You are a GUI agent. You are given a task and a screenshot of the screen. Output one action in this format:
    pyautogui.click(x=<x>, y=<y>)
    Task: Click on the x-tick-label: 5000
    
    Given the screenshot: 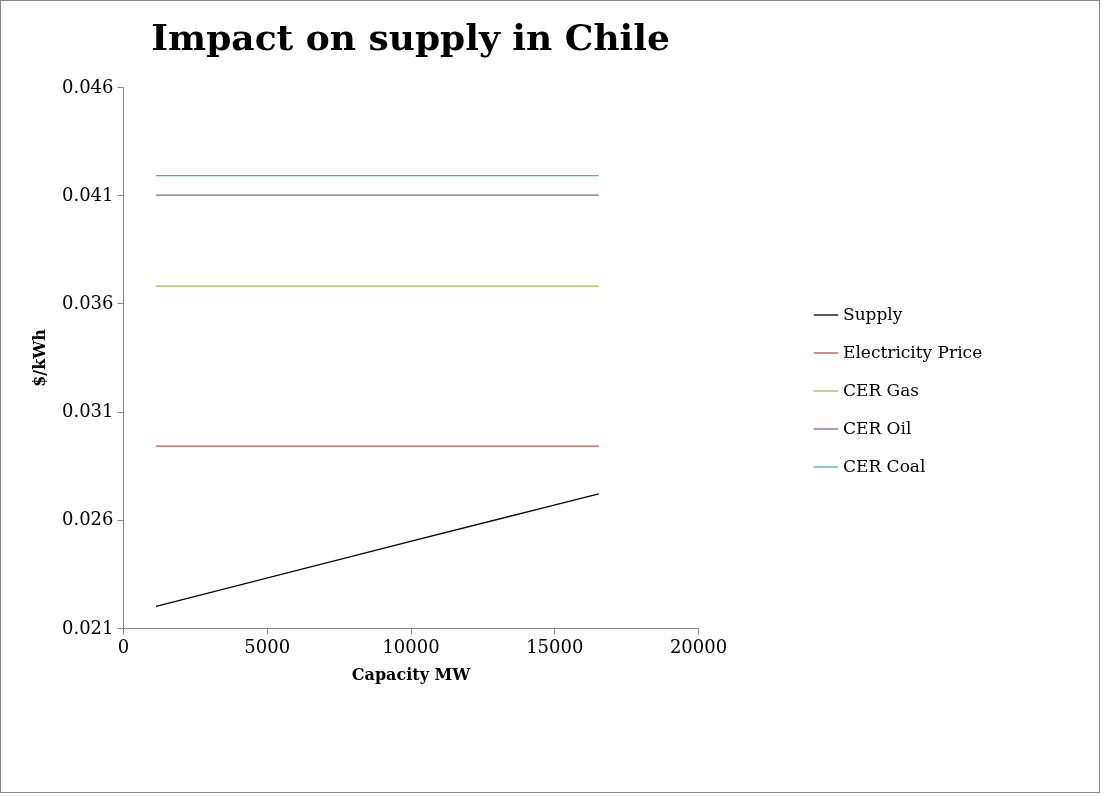 What is the action you would take?
    pyautogui.click(x=267, y=646)
    